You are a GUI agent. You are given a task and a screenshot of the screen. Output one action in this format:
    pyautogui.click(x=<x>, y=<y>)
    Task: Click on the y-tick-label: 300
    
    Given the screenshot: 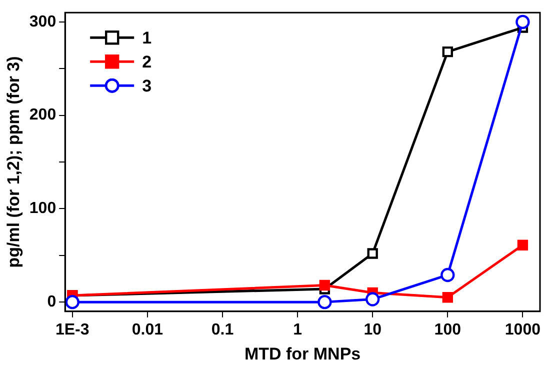 What is the action you would take?
    pyautogui.click(x=42, y=21)
    